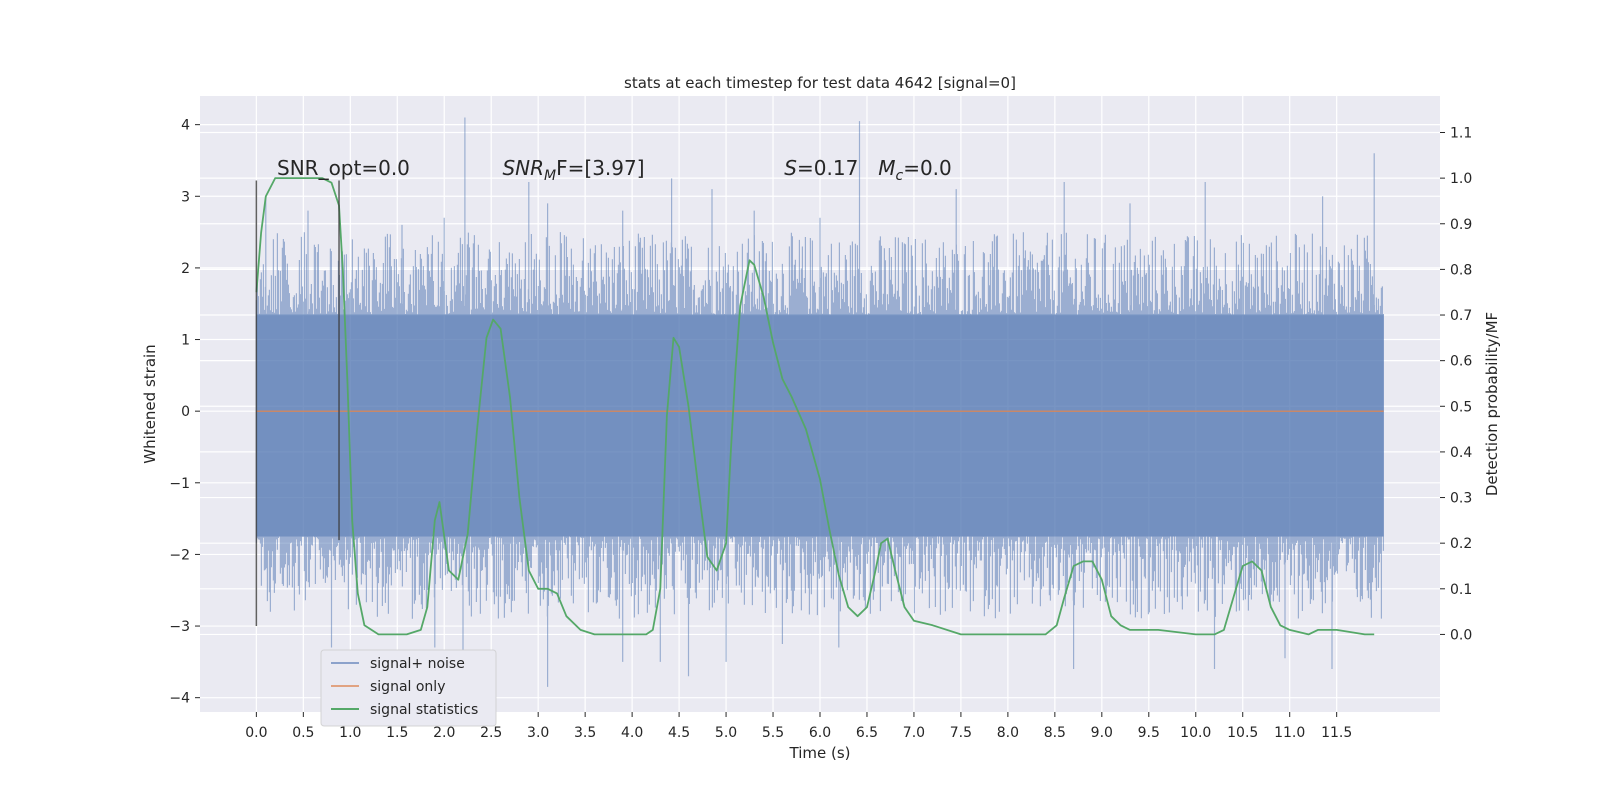 The height and width of the screenshot is (800, 1600). What do you see at coordinates (1289, 733) in the screenshot?
I see `x-tick-label: 11.0` at bounding box center [1289, 733].